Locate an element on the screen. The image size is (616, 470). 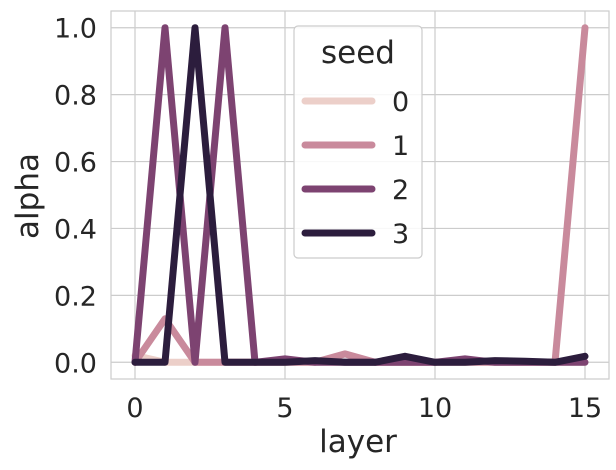
x-axis-label: layer is located at coordinates (358, 442).